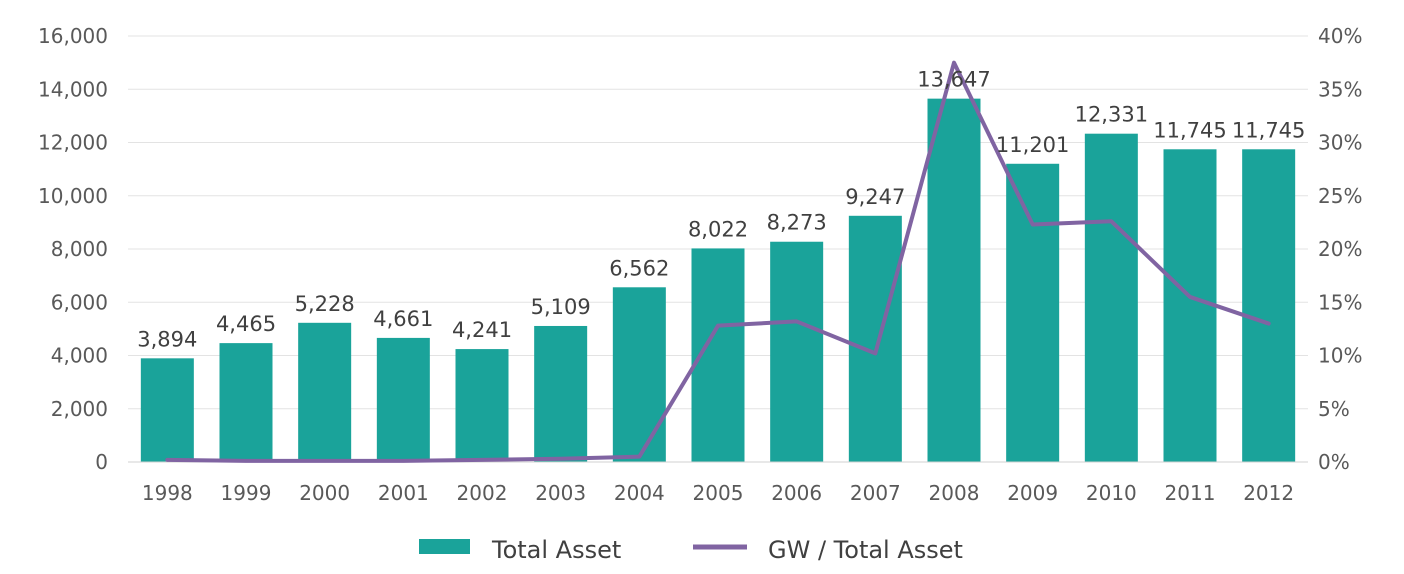 The width and height of the screenshot is (1404, 574). Describe the element at coordinates (1340, 143) in the screenshot. I see `right-tick-label: 30%` at that location.